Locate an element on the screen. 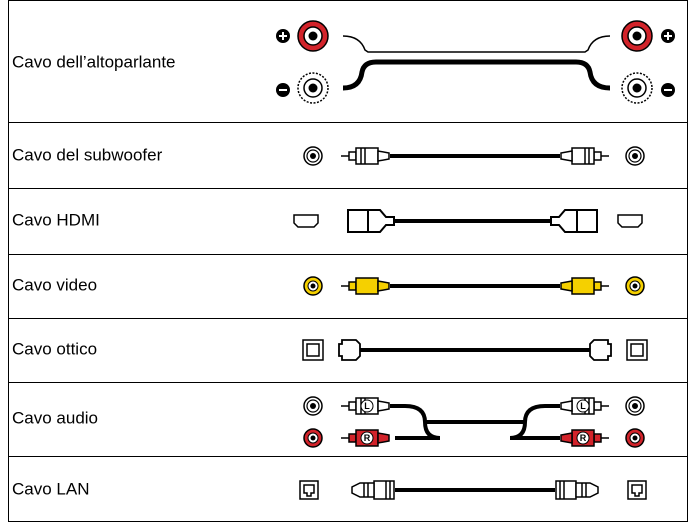 This screenshot has height=526, width=696. row-label: Cavo ottico is located at coordinates (54, 348).